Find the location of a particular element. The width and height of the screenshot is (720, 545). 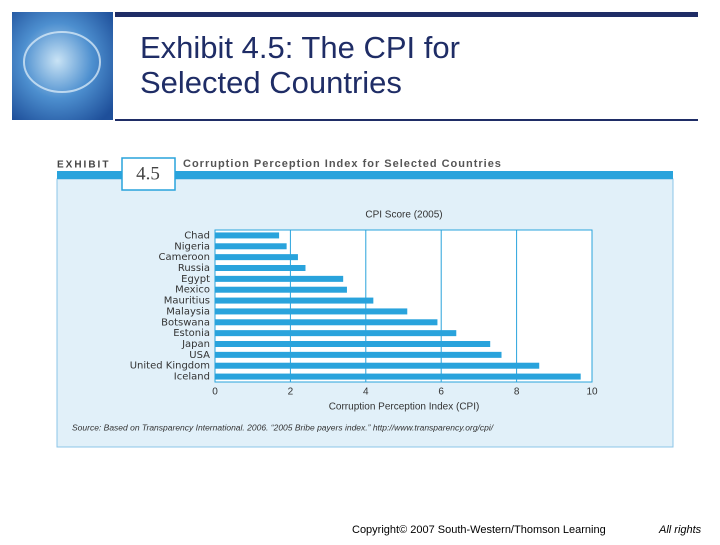

logo is located at coordinates (62, 66).